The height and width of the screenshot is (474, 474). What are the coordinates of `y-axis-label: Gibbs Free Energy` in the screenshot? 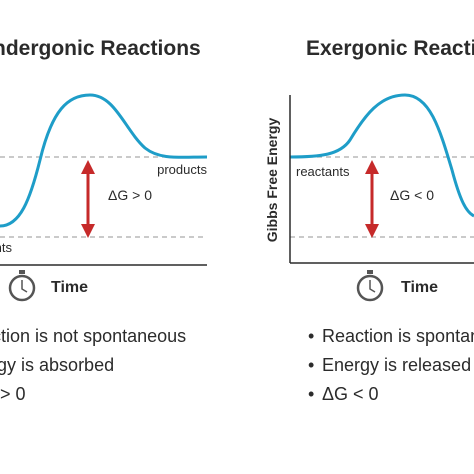 It's located at (272, 180).